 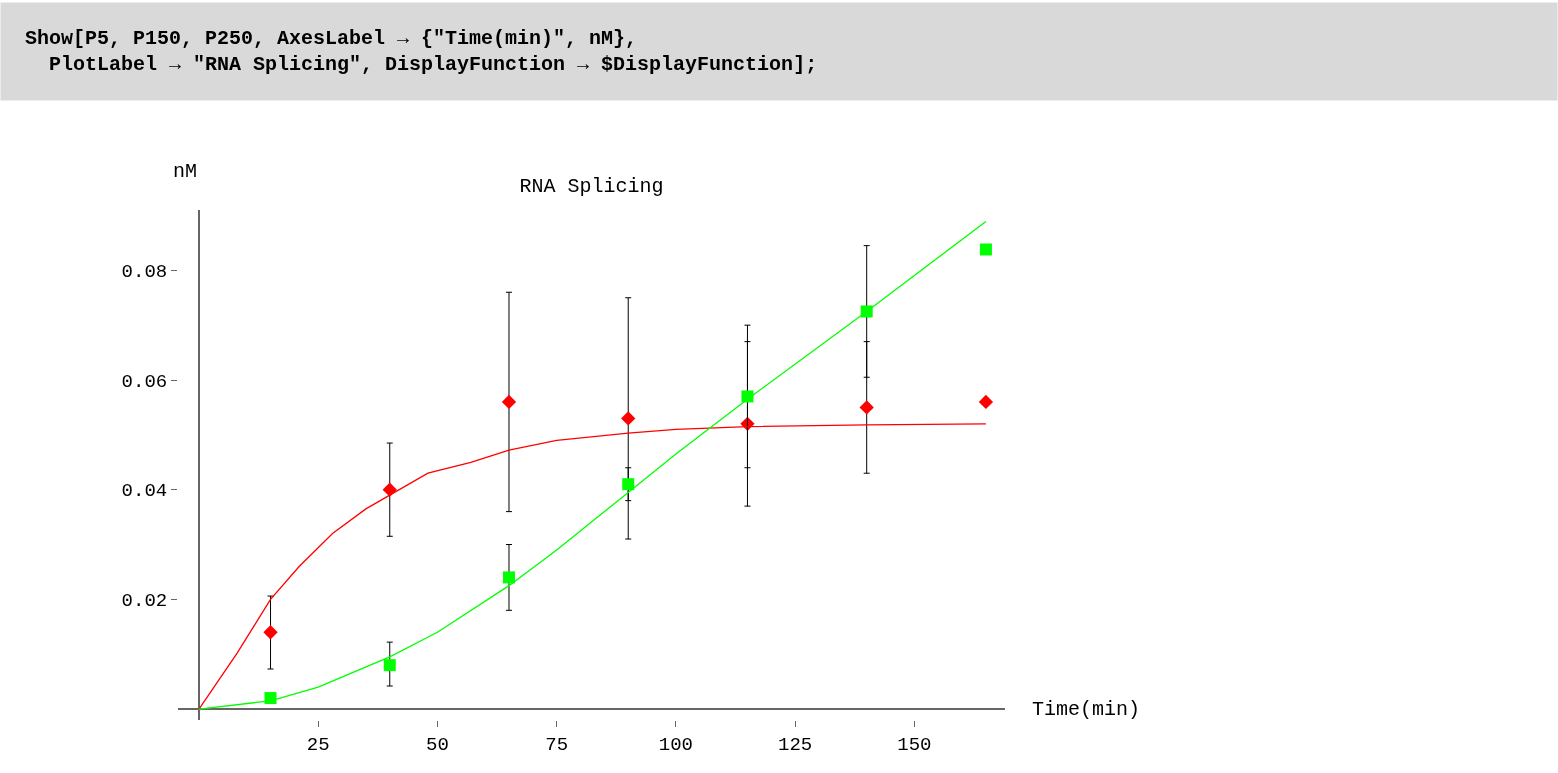 What do you see at coordinates (1086, 709) in the screenshot?
I see `x-axis-title: Time(min)` at bounding box center [1086, 709].